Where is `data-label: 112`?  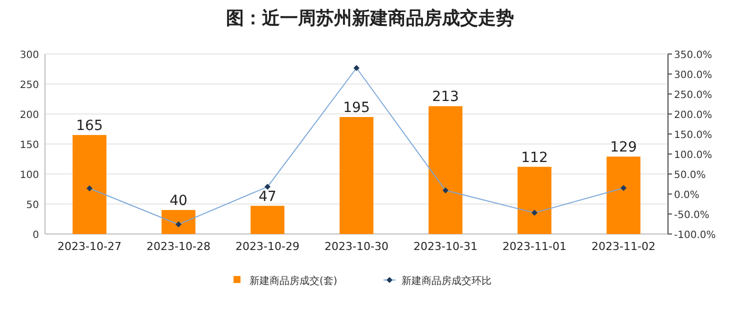 data-label: 112 is located at coordinates (534, 158).